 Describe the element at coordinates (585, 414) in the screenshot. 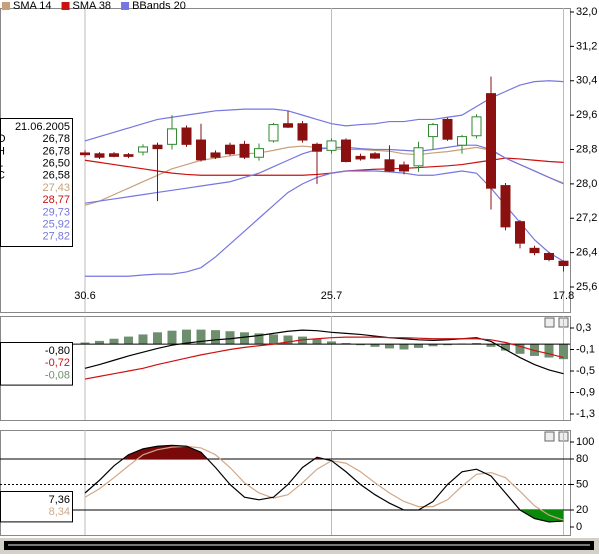

I see `y-tick-label: -1,3` at that location.